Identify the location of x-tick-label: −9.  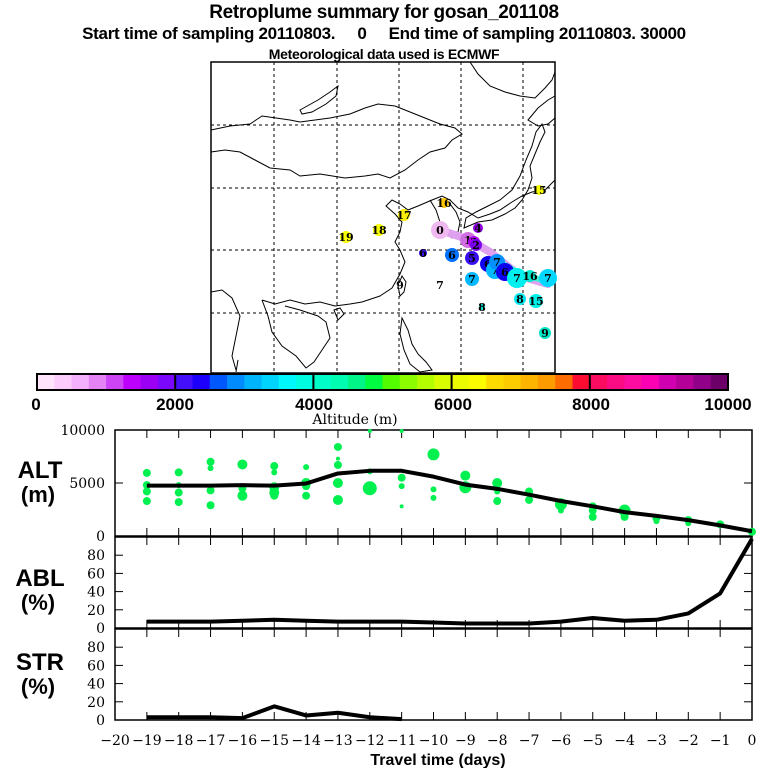
(465, 741).